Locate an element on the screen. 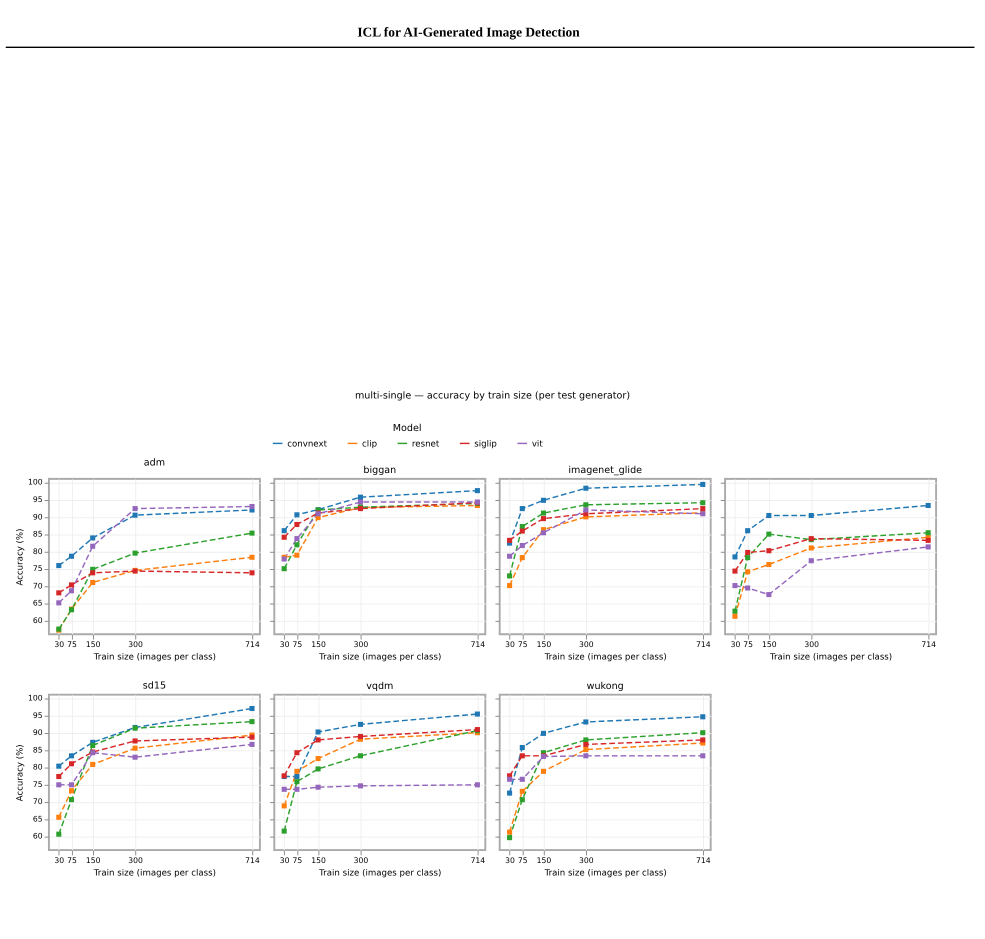 The width and height of the screenshot is (985, 939). legend-label: siglip is located at coordinates (485, 444).